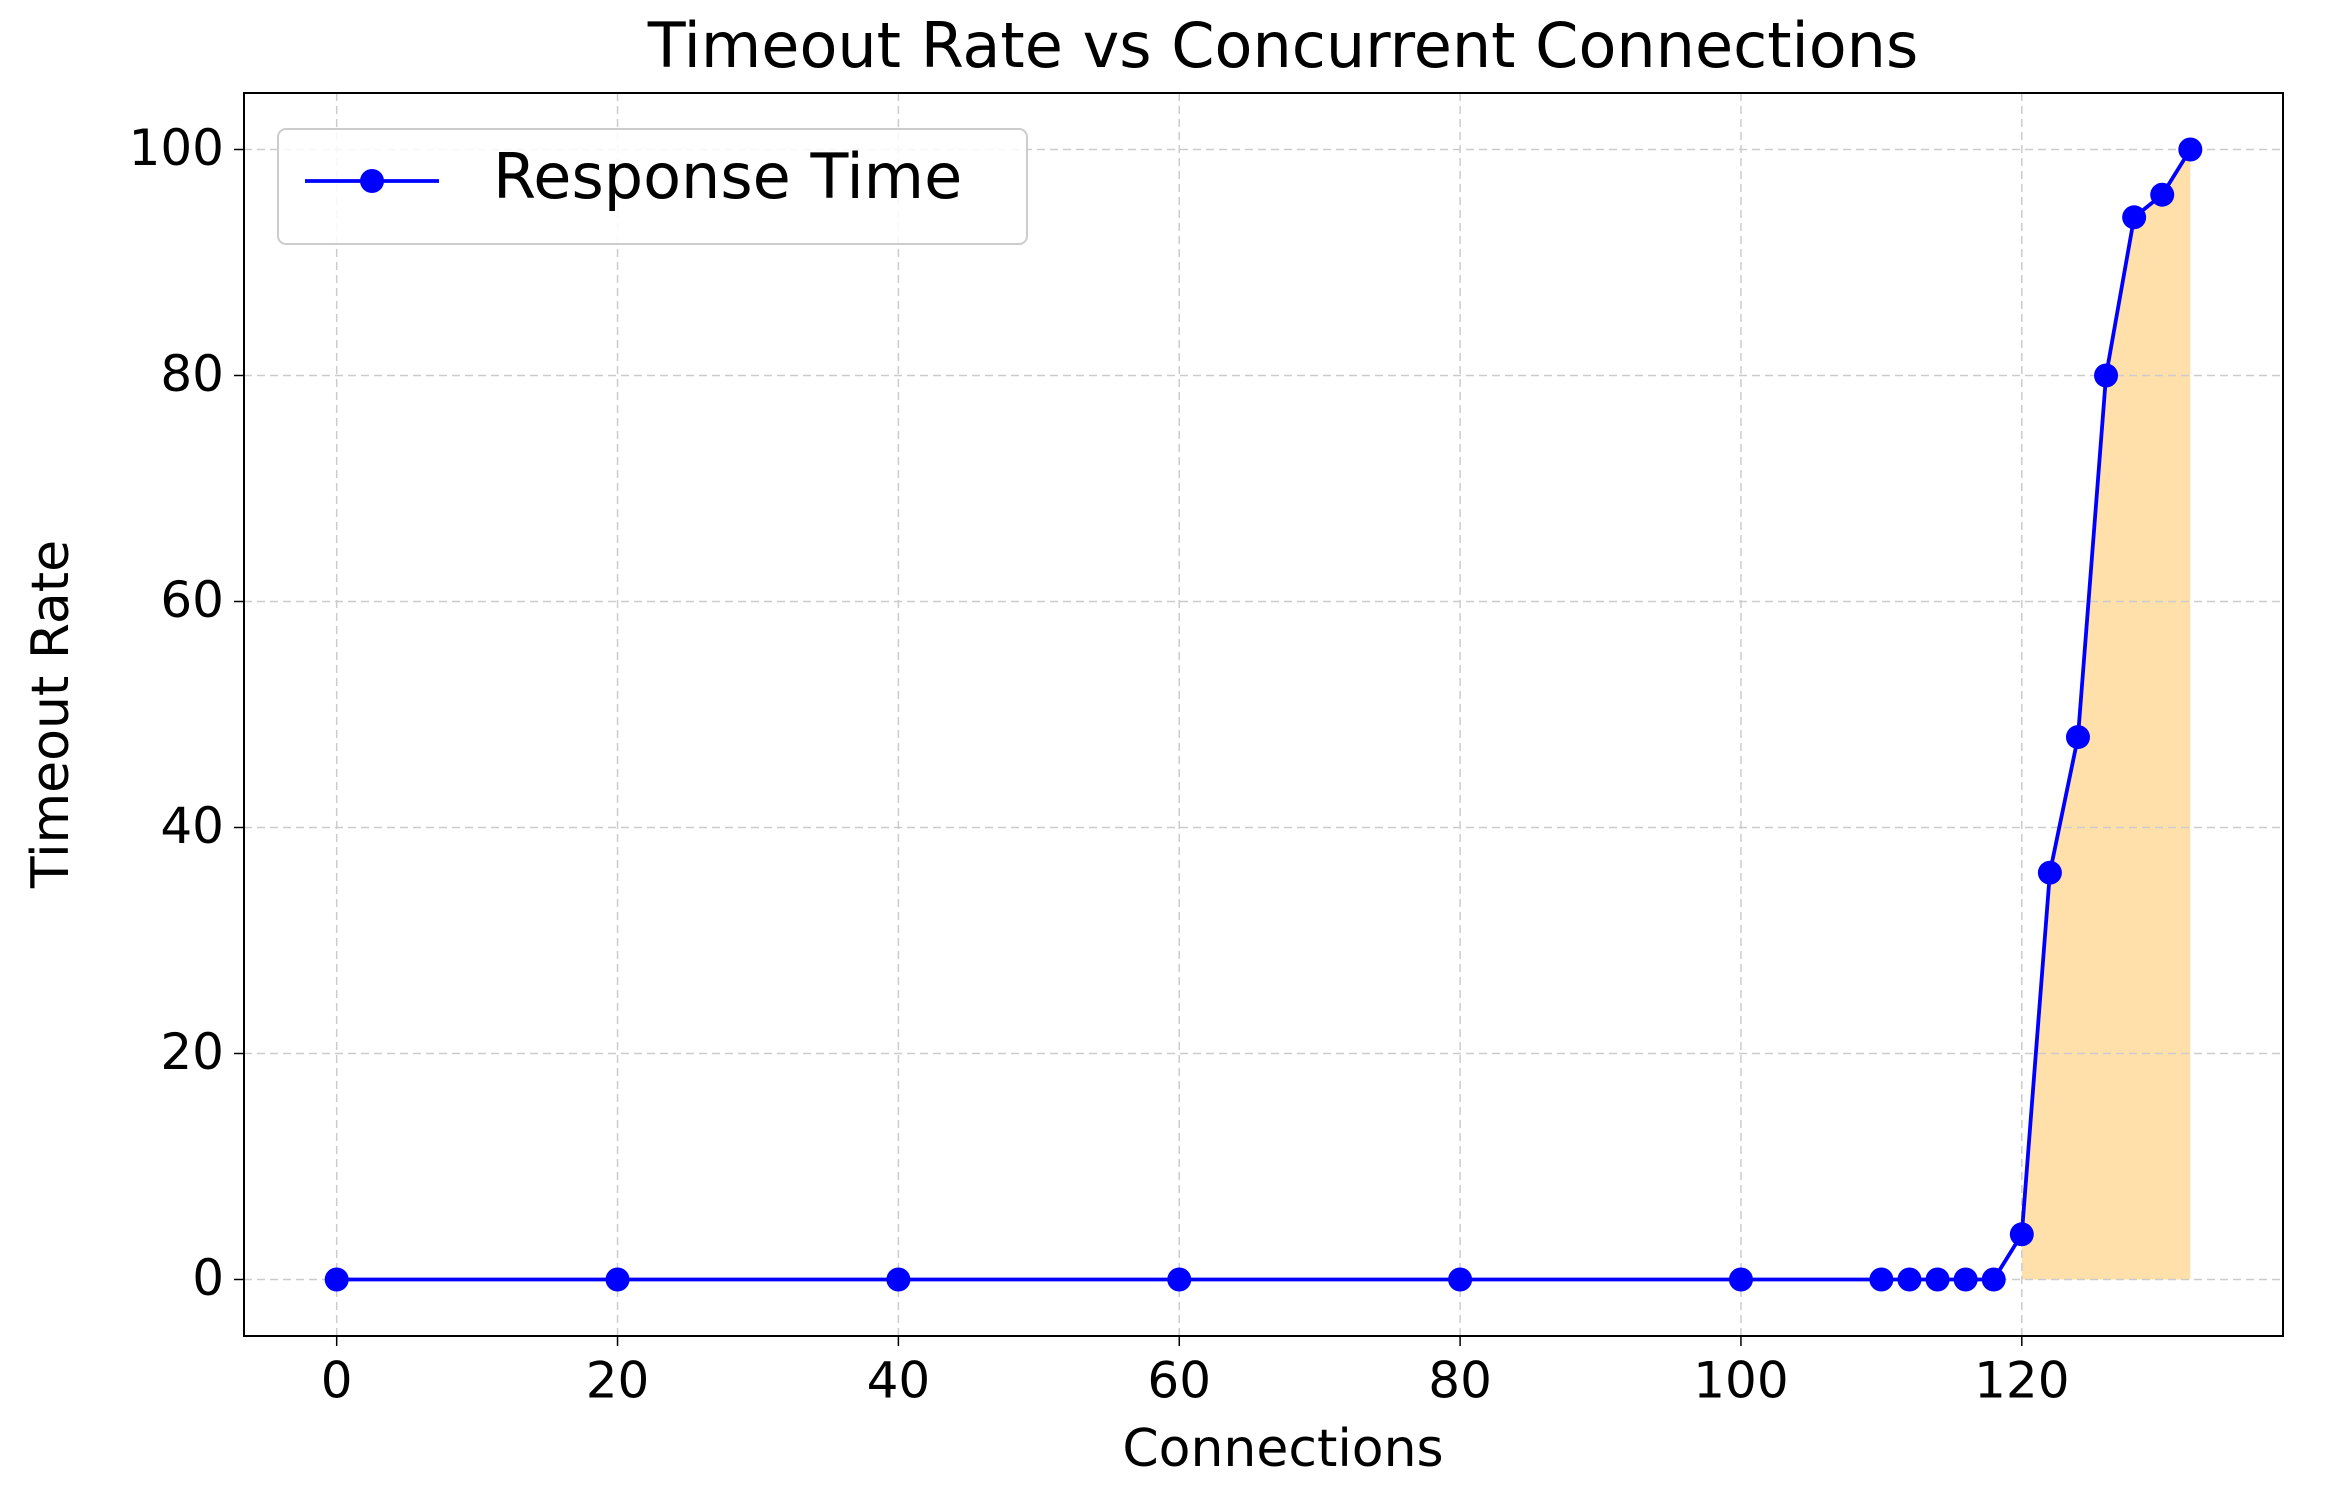  Describe the element at coordinates (727, 176) in the screenshot. I see `legend-label: Response Time` at that location.